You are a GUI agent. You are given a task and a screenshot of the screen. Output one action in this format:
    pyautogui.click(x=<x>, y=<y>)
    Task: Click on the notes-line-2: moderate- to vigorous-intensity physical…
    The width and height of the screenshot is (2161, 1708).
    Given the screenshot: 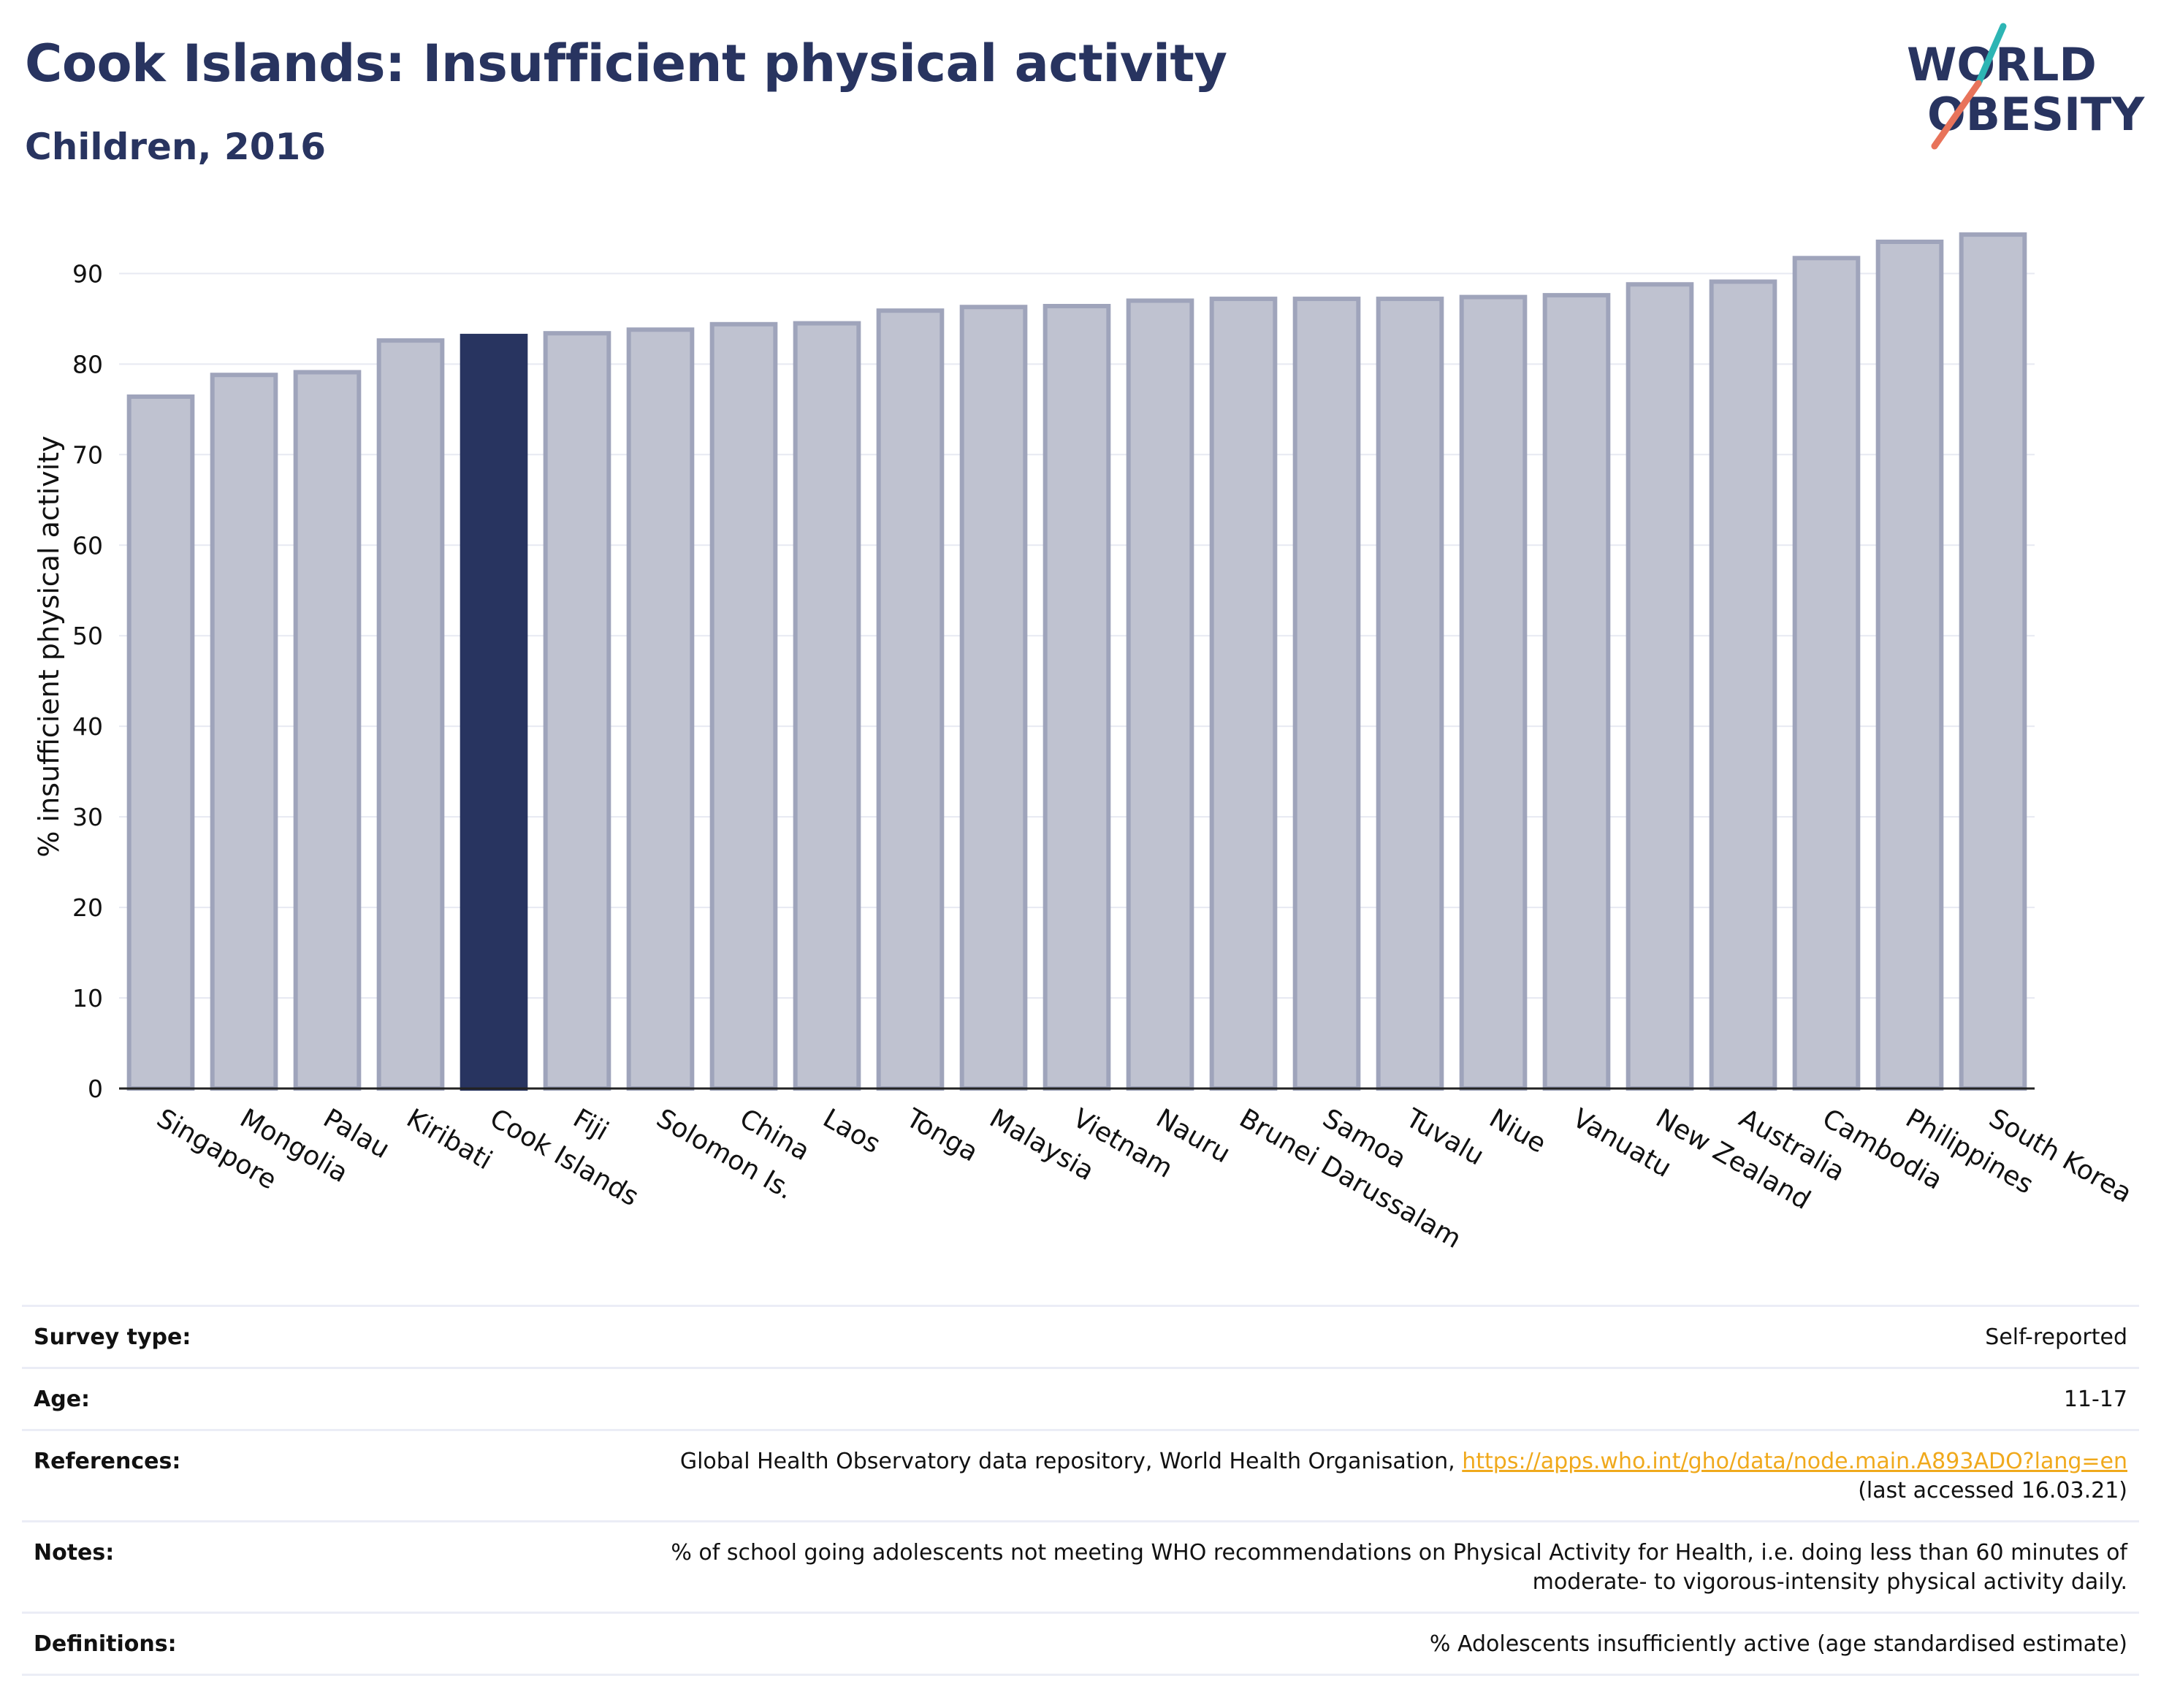 What is the action you would take?
    pyautogui.click(x=1829, y=1582)
    